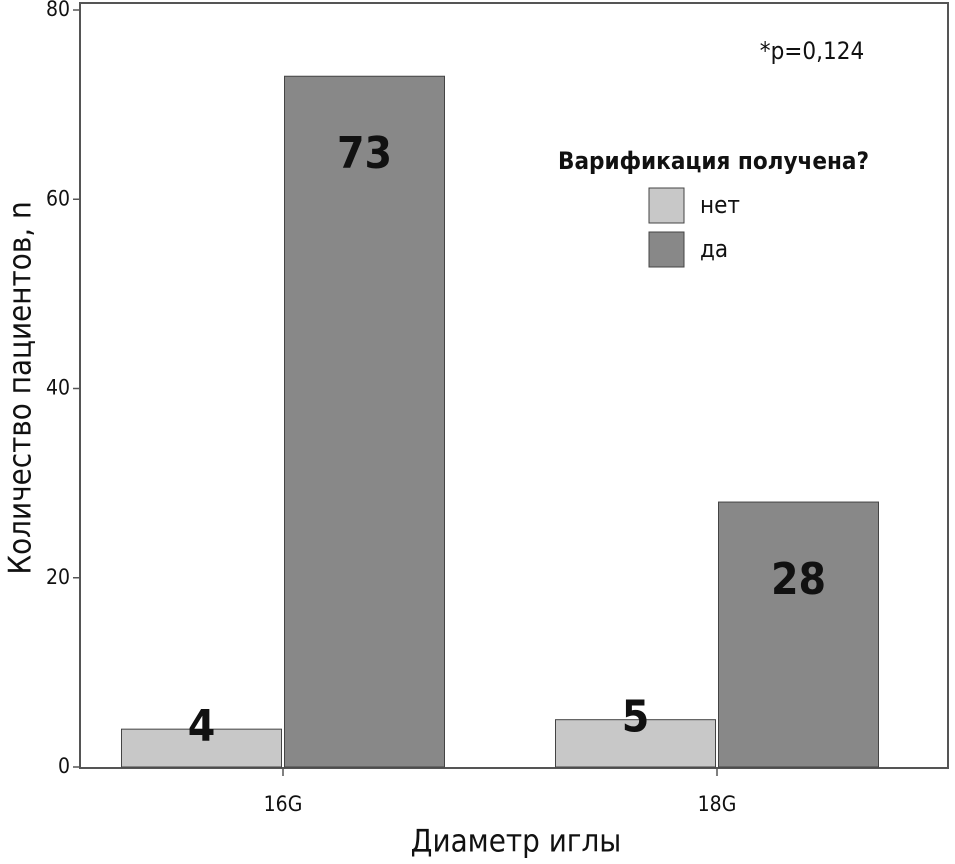  Describe the element at coordinates (516, 842) in the screenshot. I see `x-axis-label: Диаметр иглы` at that location.